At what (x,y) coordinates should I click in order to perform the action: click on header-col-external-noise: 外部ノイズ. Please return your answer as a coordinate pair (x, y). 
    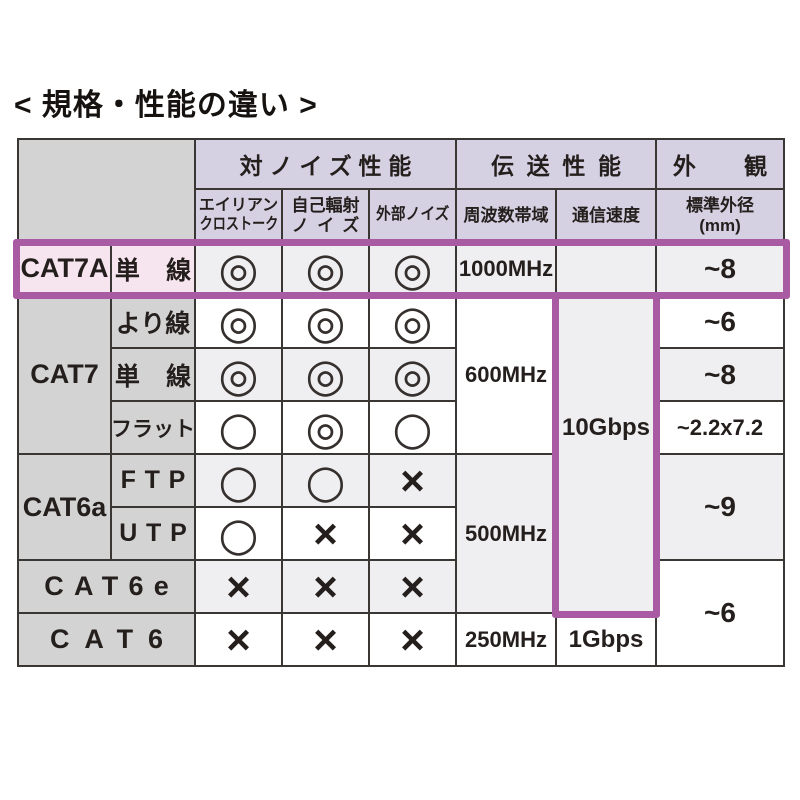
    Looking at the image, I should click on (412, 215).